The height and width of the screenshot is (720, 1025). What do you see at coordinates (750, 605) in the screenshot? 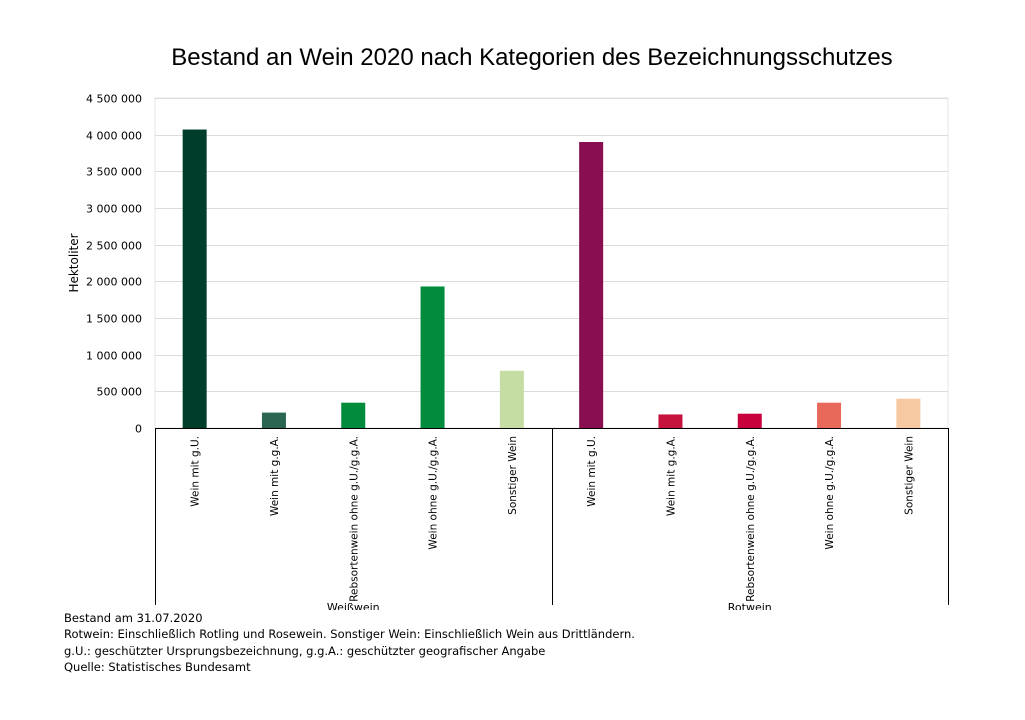
I see `group-label: Rotwein` at bounding box center [750, 605].